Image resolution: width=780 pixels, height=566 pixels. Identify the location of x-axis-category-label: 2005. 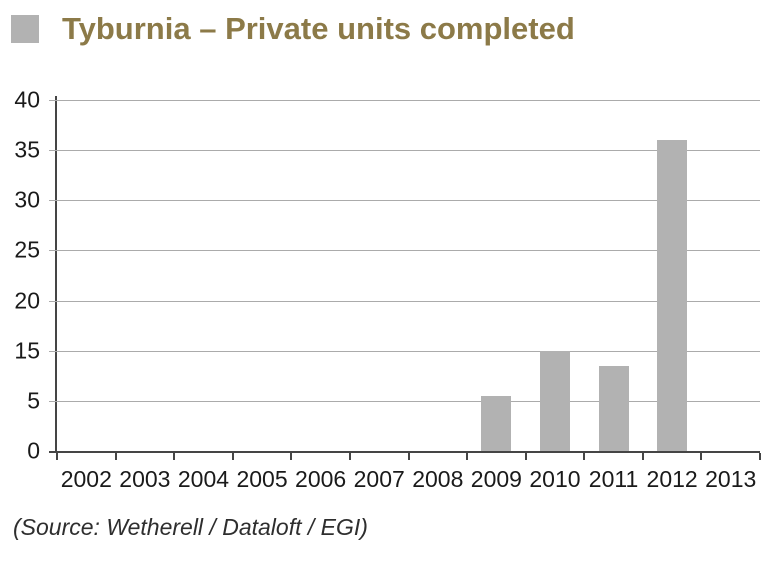
(262, 479).